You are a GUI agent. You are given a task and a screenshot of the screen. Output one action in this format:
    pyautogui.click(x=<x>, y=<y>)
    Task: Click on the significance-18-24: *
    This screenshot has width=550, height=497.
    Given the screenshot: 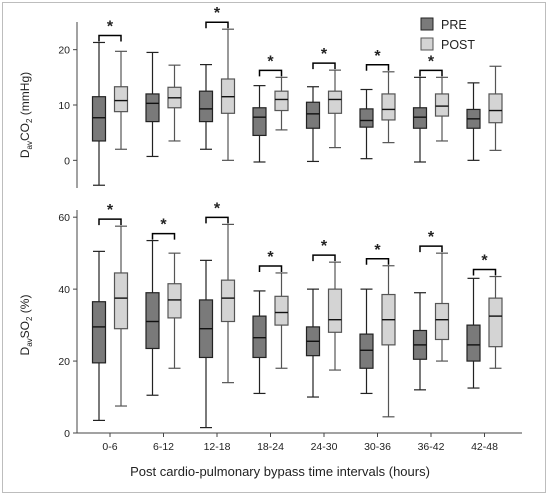 What is the action you would take?
    pyautogui.click(x=270, y=65)
    